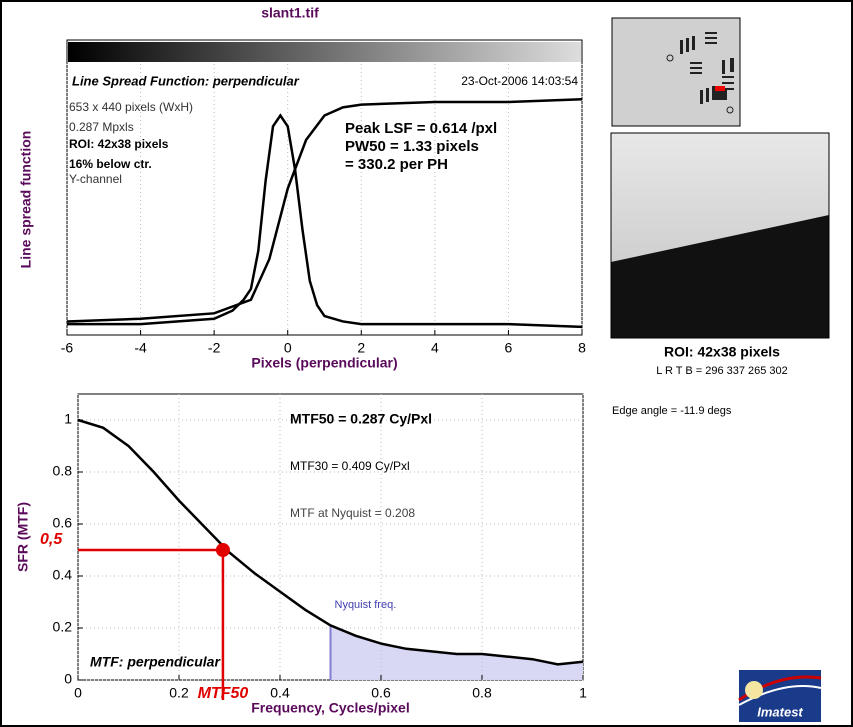  I want to click on y-tick-label: 0.2, so click(63, 627).